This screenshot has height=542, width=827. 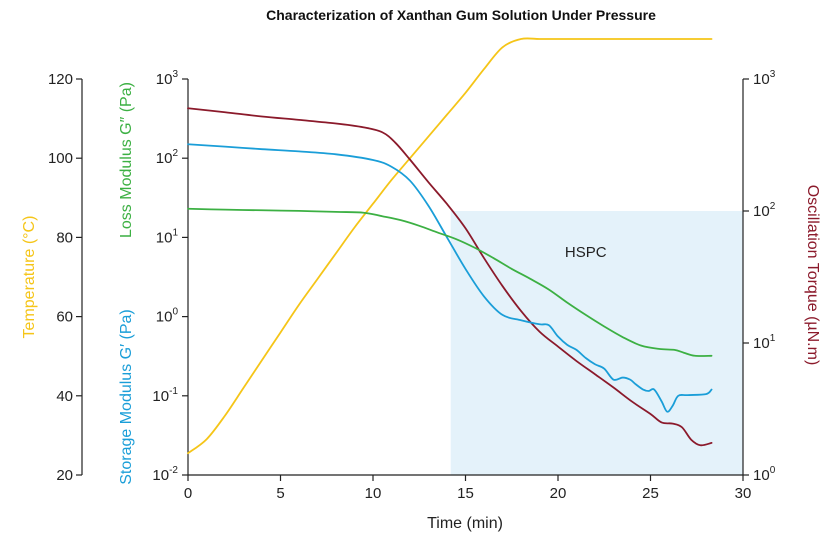 What do you see at coordinates (743, 493) in the screenshot?
I see `x-tick-label: 30` at bounding box center [743, 493].